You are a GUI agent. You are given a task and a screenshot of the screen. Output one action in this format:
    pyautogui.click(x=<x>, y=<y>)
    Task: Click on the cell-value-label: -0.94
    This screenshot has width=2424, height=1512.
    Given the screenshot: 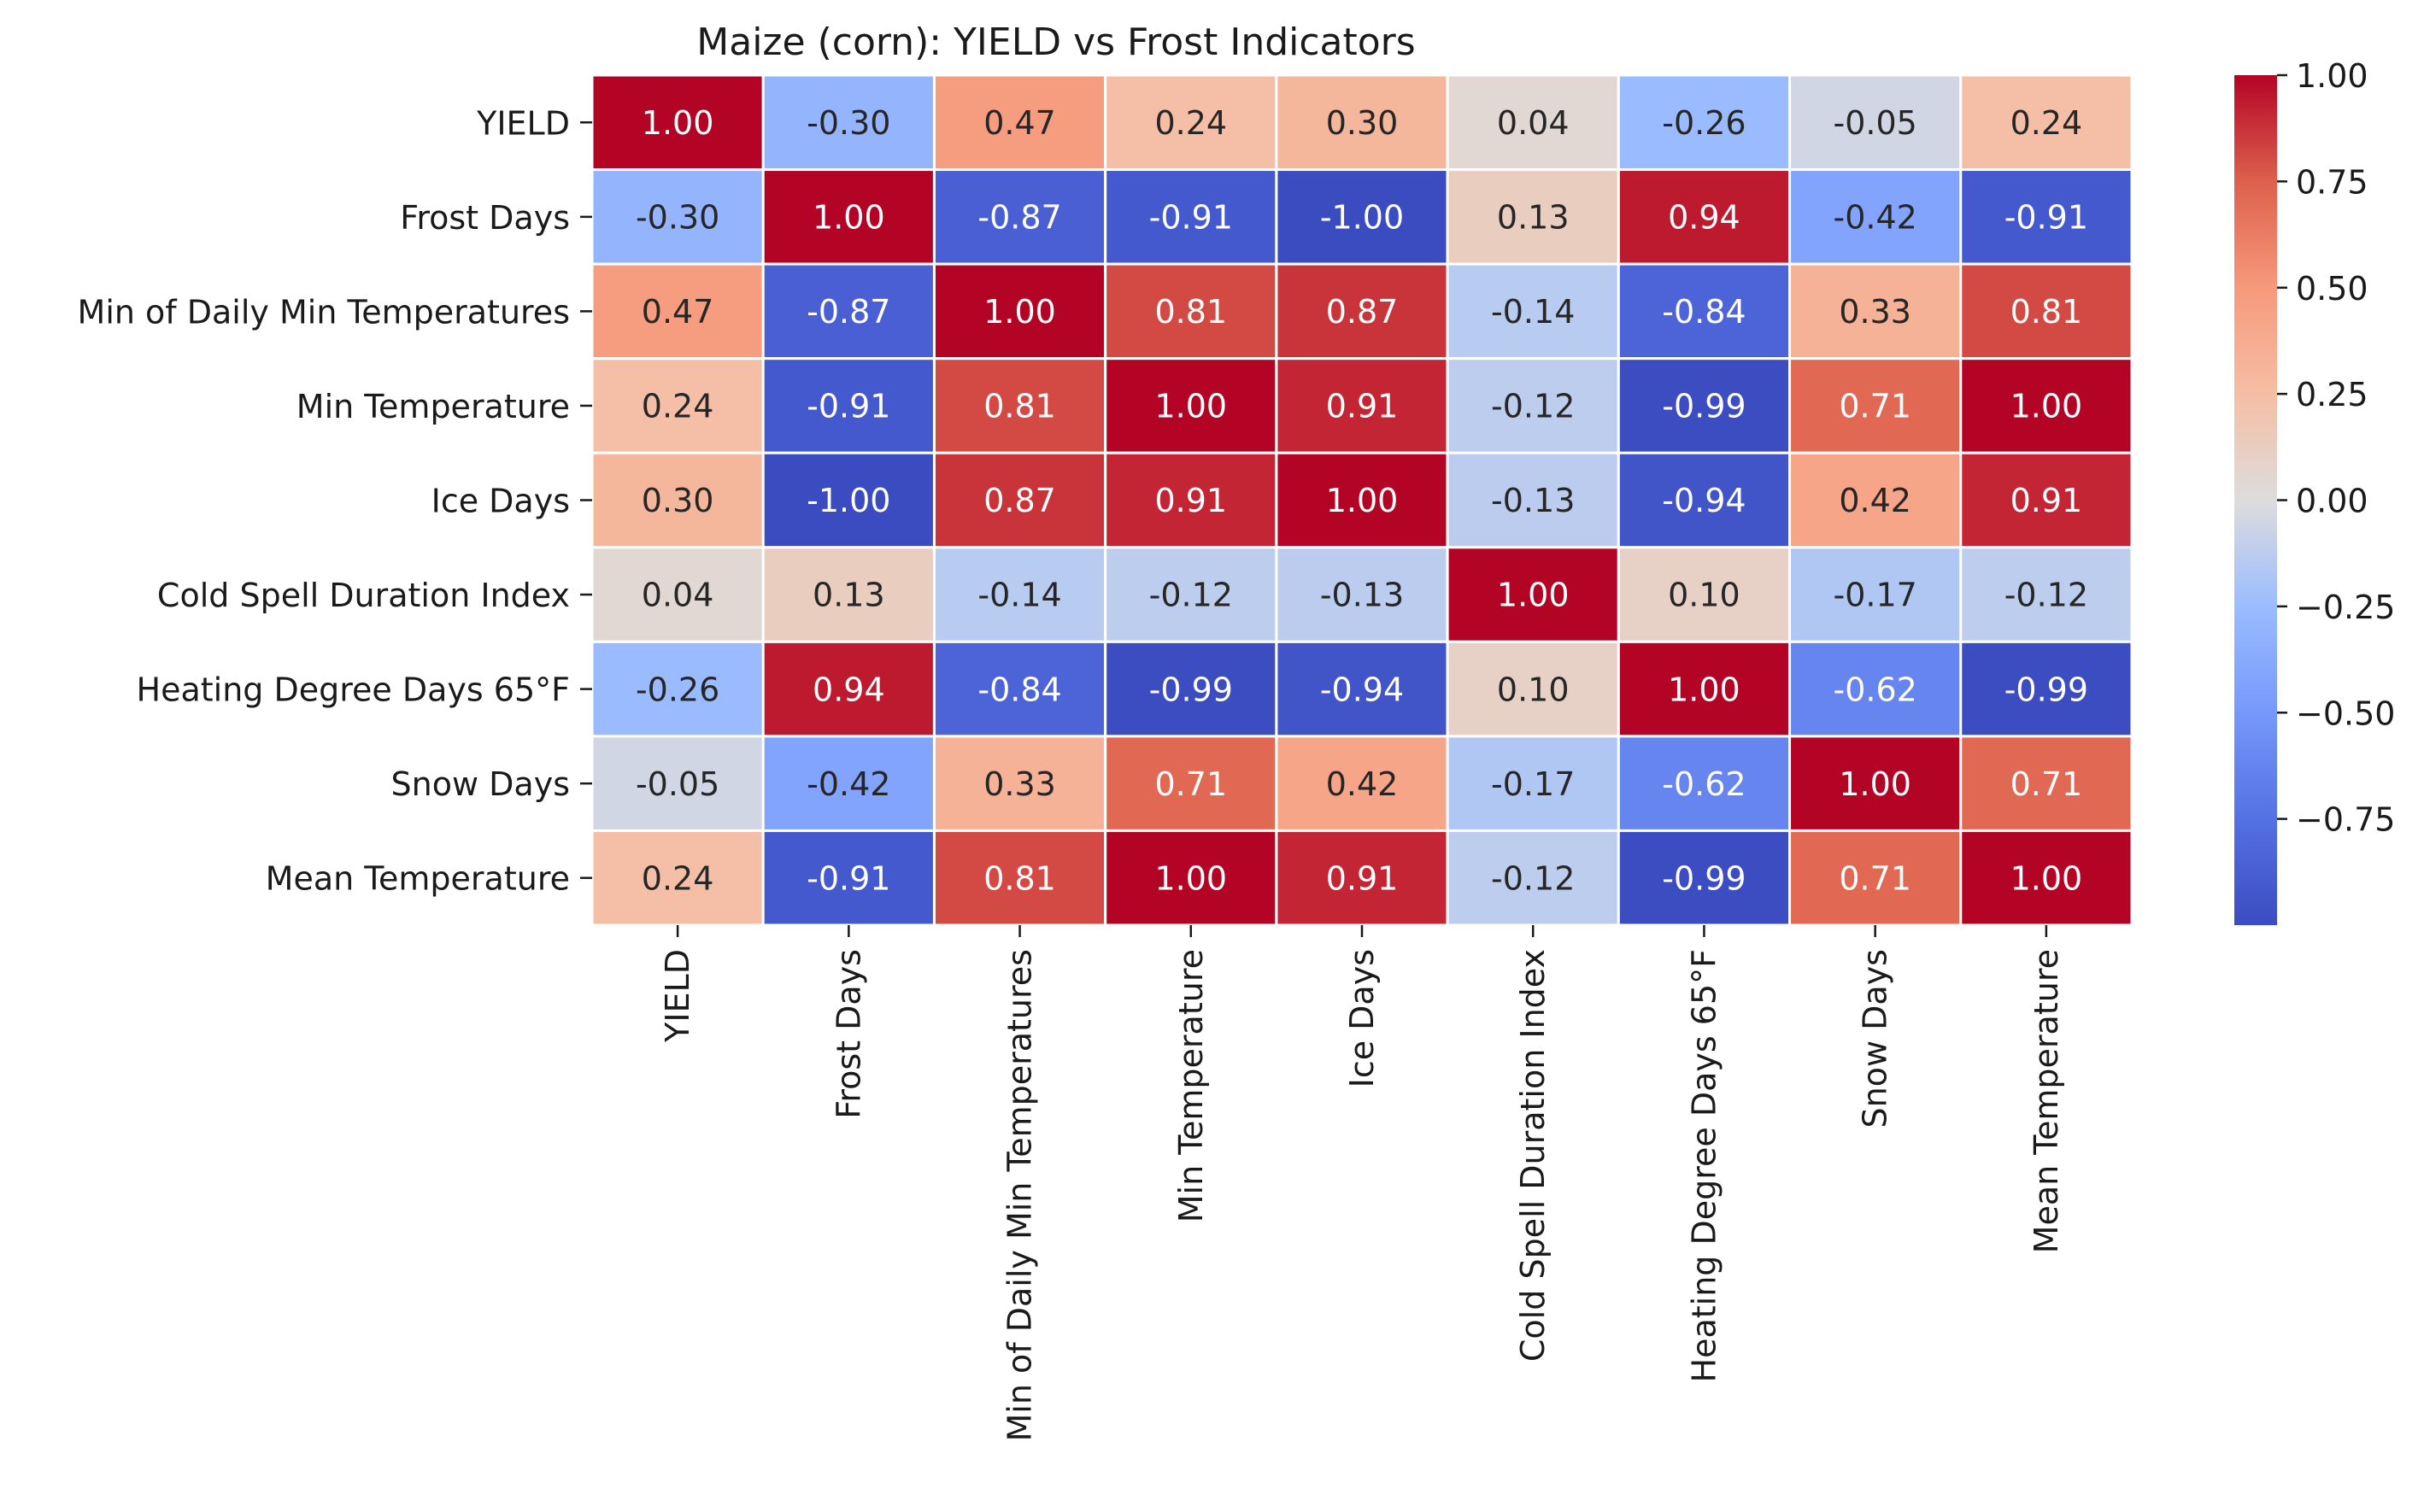 What is the action you would take?
    pyautogui.click(x=1704, y=500)
    